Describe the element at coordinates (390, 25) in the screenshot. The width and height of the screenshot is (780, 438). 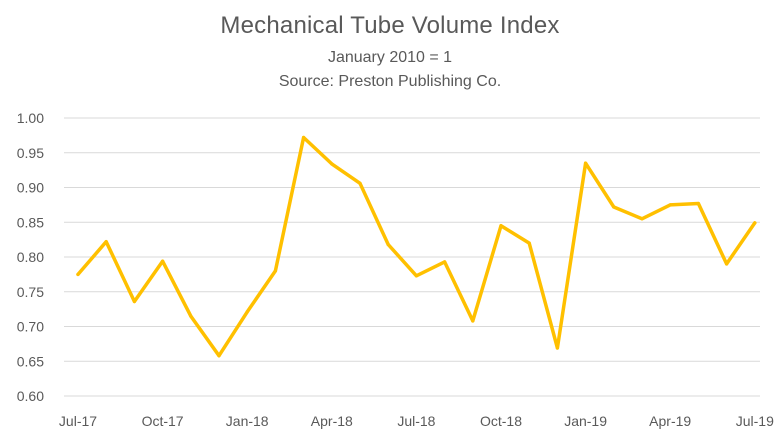
I see `chart-title: Mechanical Tube Volume Index` at that location.